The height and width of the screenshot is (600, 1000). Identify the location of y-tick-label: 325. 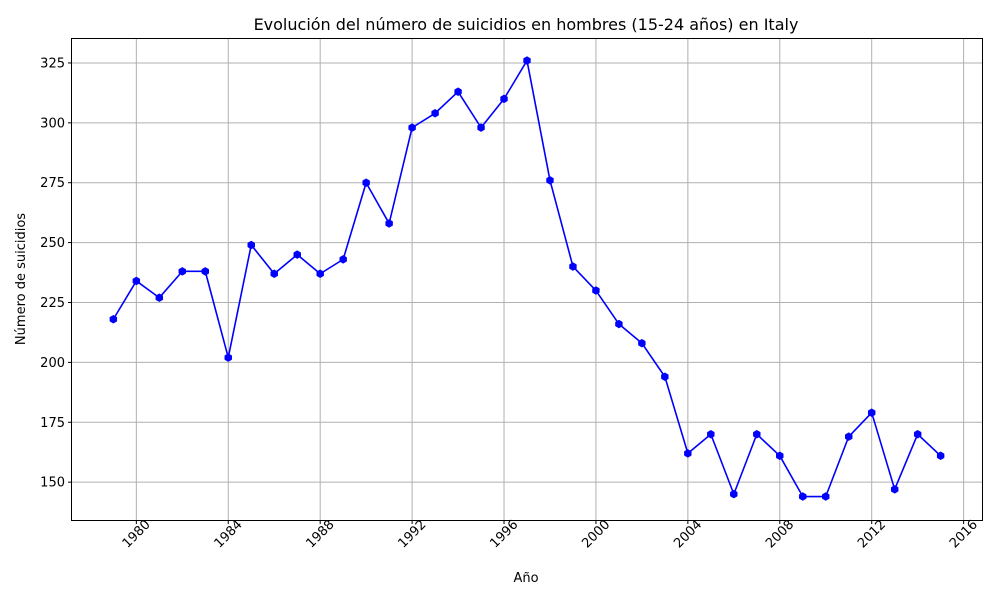
(52, 63).